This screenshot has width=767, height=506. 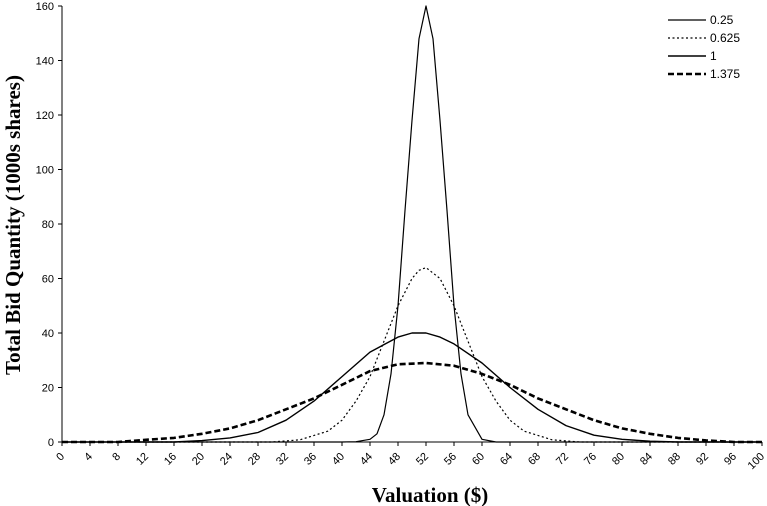 I want to click on x-tick-label: 88, so click(x=674, y=459).